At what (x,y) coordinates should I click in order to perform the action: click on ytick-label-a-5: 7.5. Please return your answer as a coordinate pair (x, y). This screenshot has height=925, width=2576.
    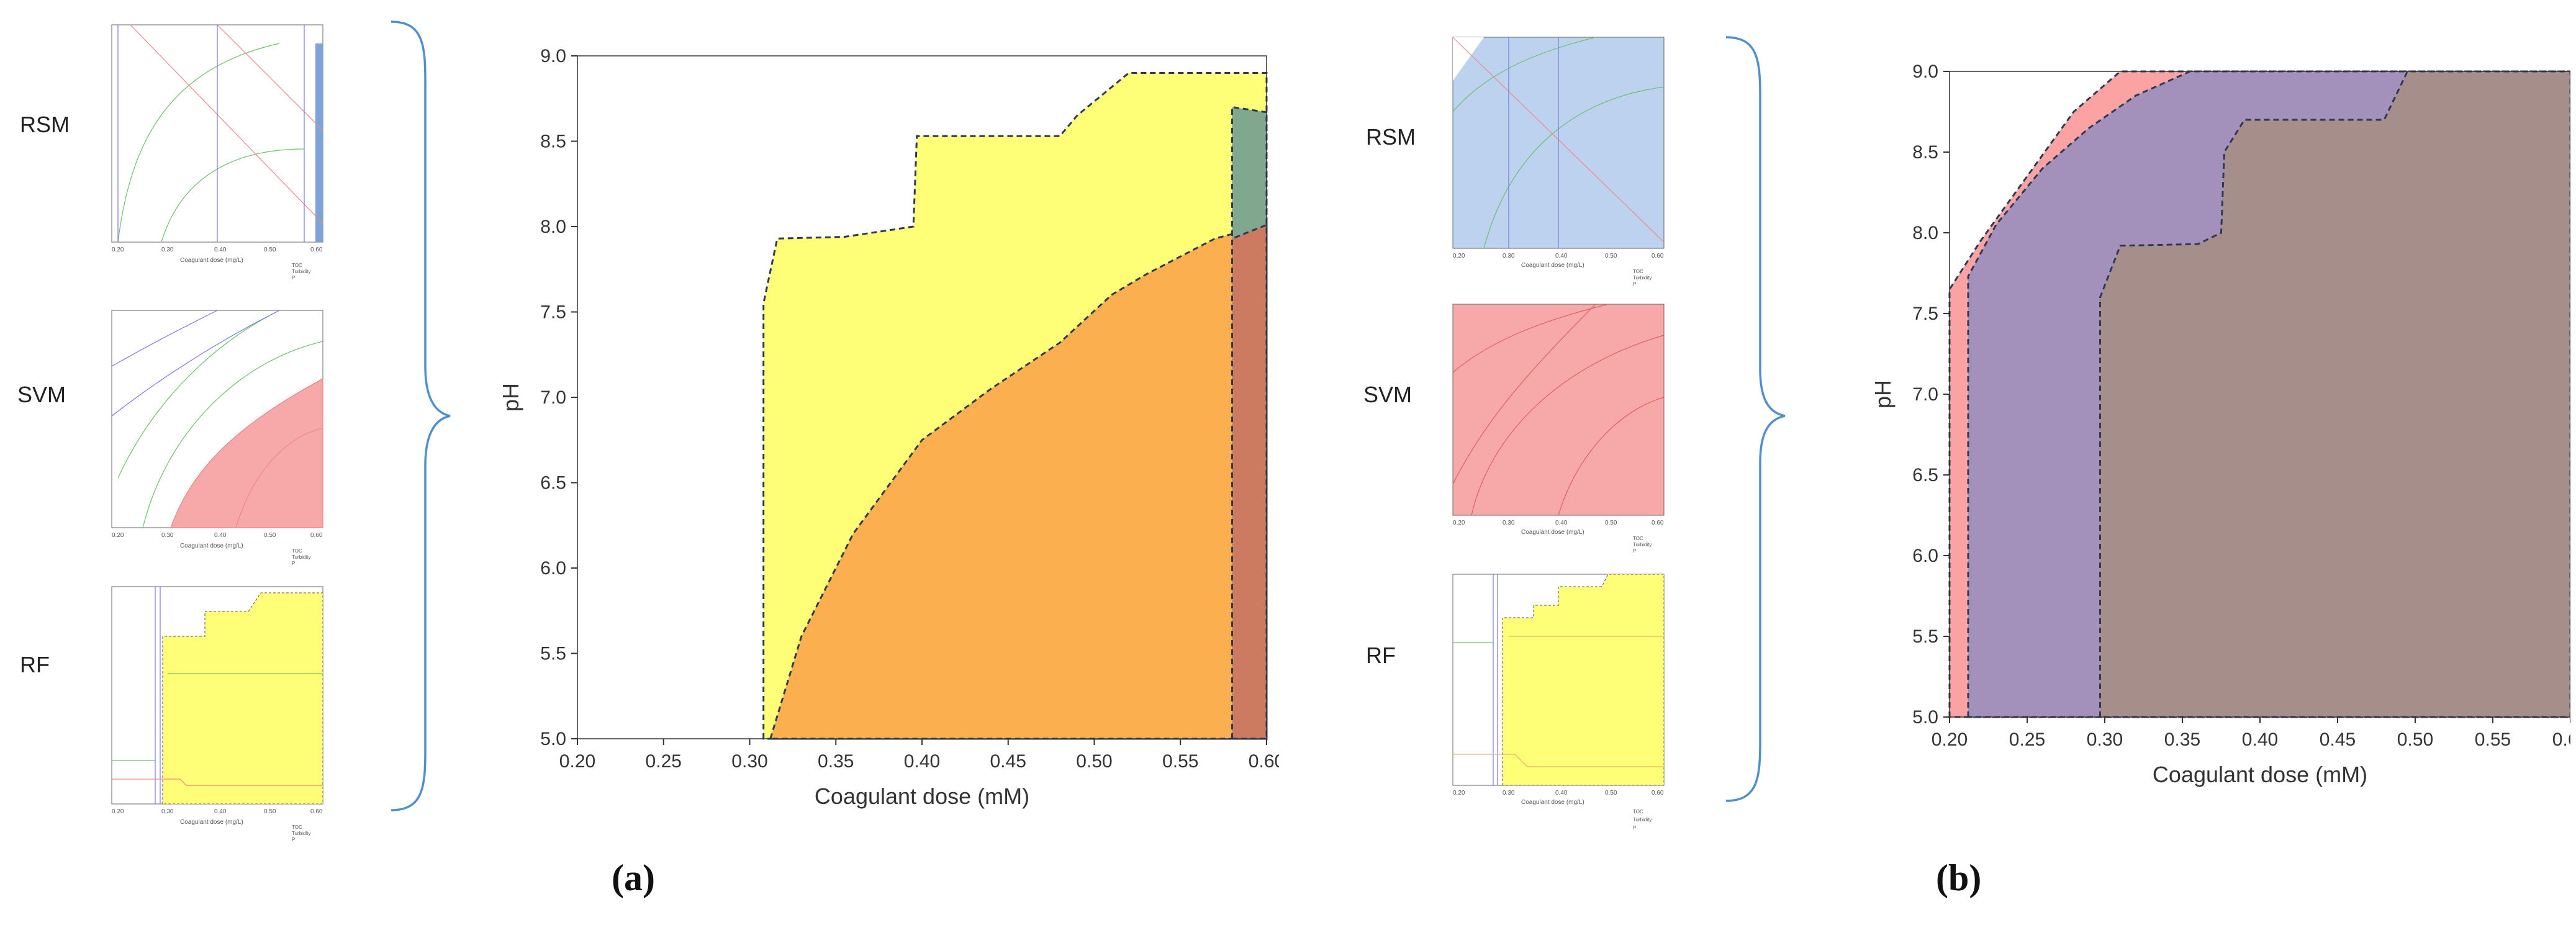
    Looking at the image, I should click on (553, 313).